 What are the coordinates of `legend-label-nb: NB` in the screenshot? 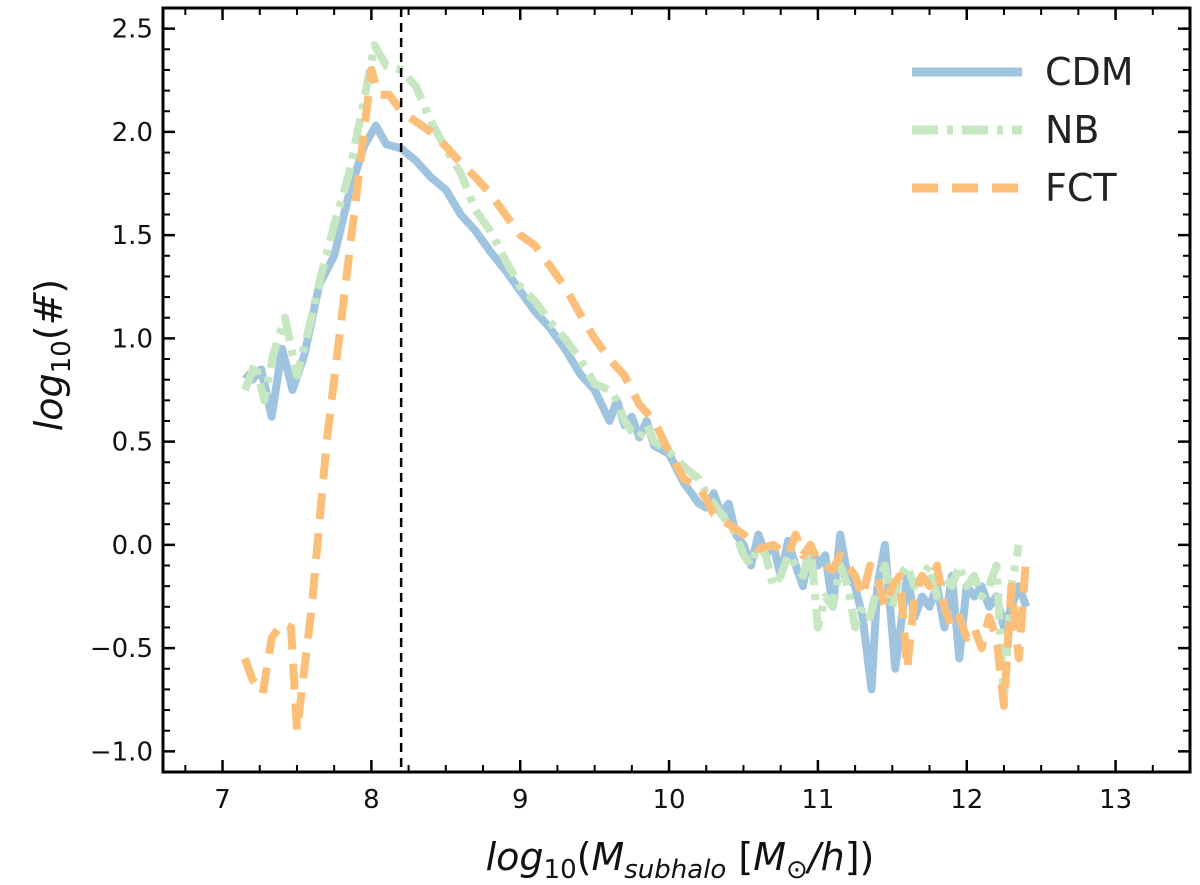 It's located at (1072, 130).